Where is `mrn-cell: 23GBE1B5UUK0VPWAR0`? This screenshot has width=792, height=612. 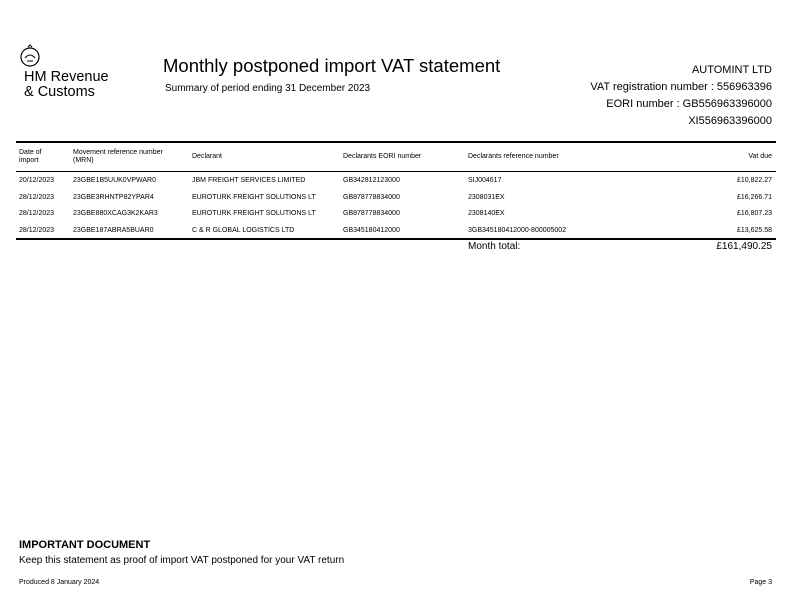
mrn-cell: 23GBE1B5UUK0VPWAR0 is located at coordinates (114, 180).